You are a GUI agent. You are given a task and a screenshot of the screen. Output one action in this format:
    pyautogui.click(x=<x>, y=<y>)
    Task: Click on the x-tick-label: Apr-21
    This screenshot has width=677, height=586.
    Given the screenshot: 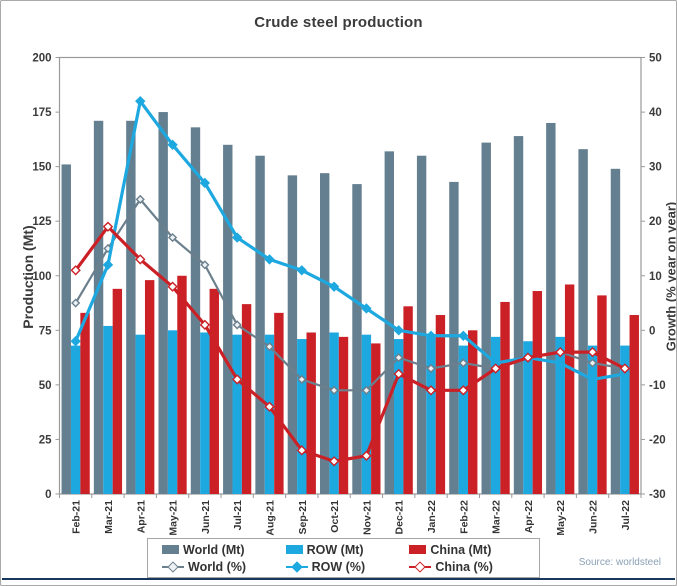 What is the action you would take?
    pyautogui.click(x=141, y=516)
    